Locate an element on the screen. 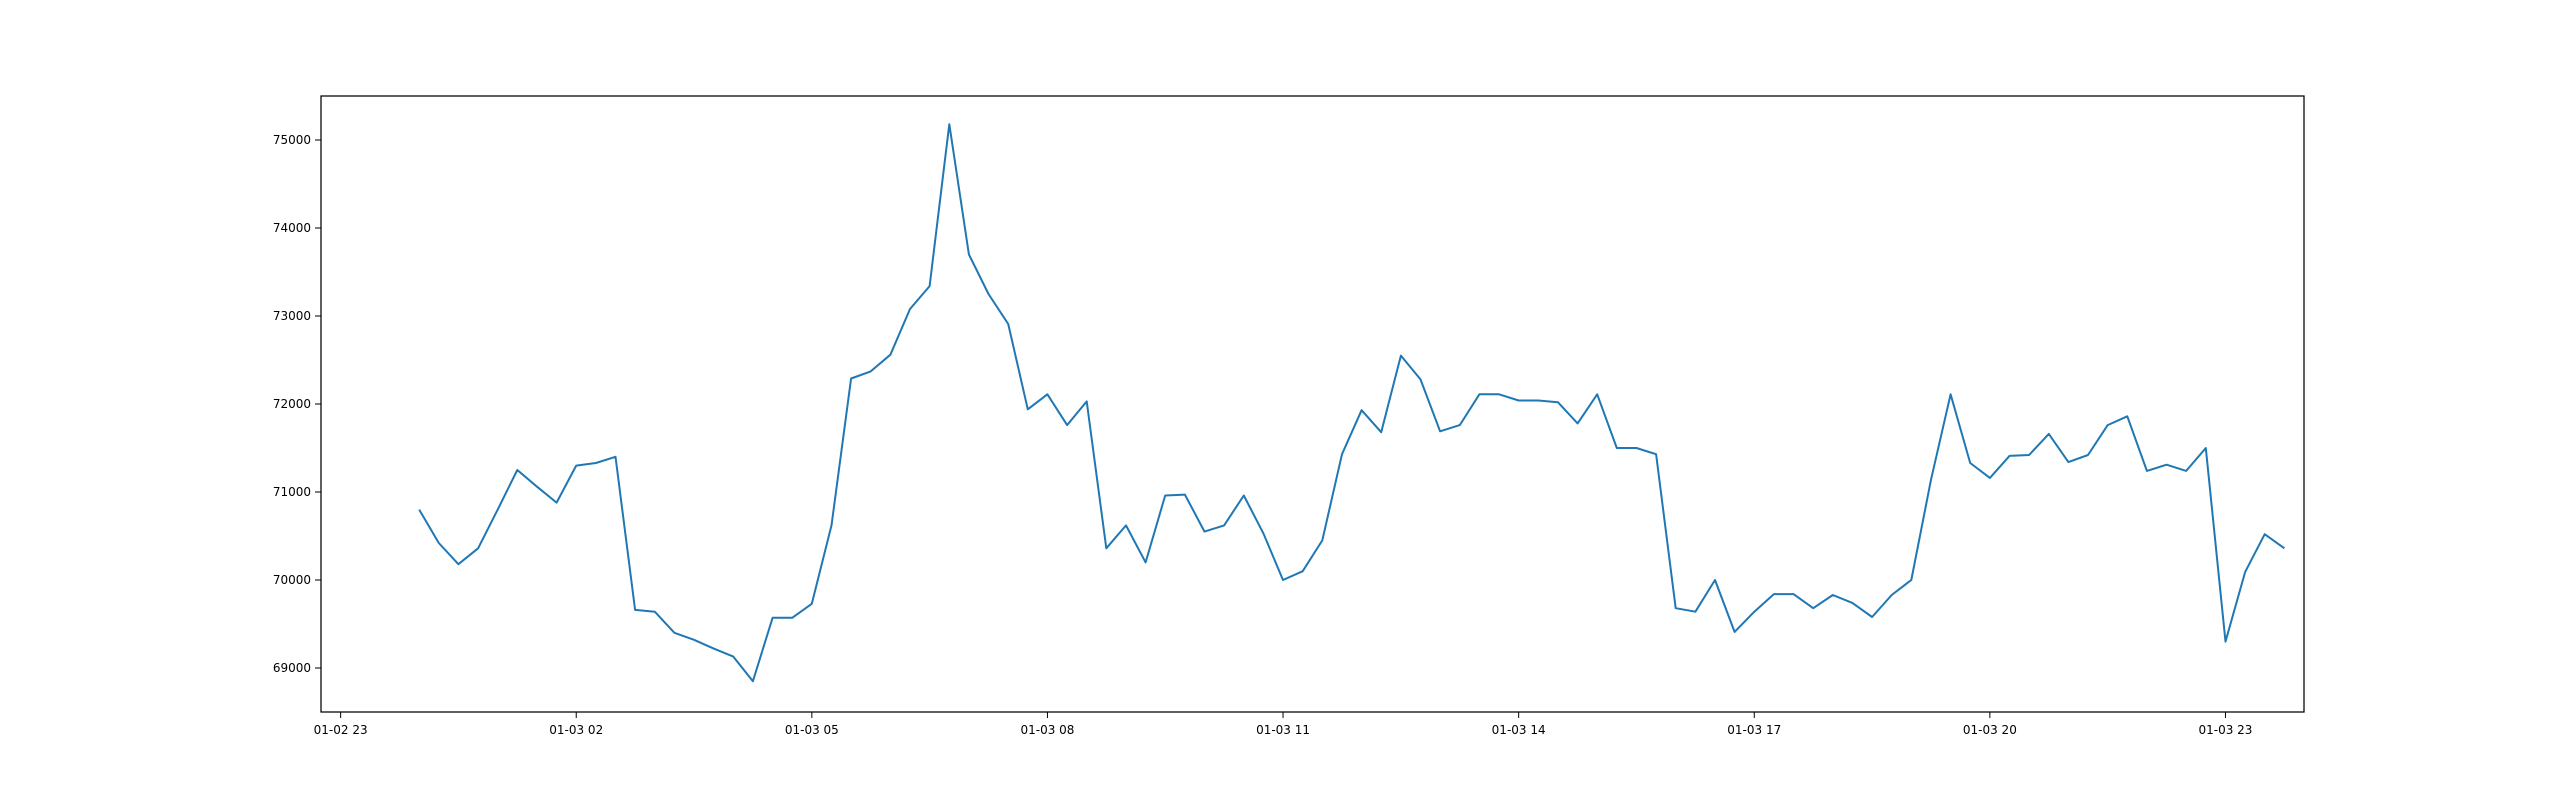 The height and width of the screenshot is (805, 2560). x-tick-label: 01-02 23 is located at coordinates (341, 730).